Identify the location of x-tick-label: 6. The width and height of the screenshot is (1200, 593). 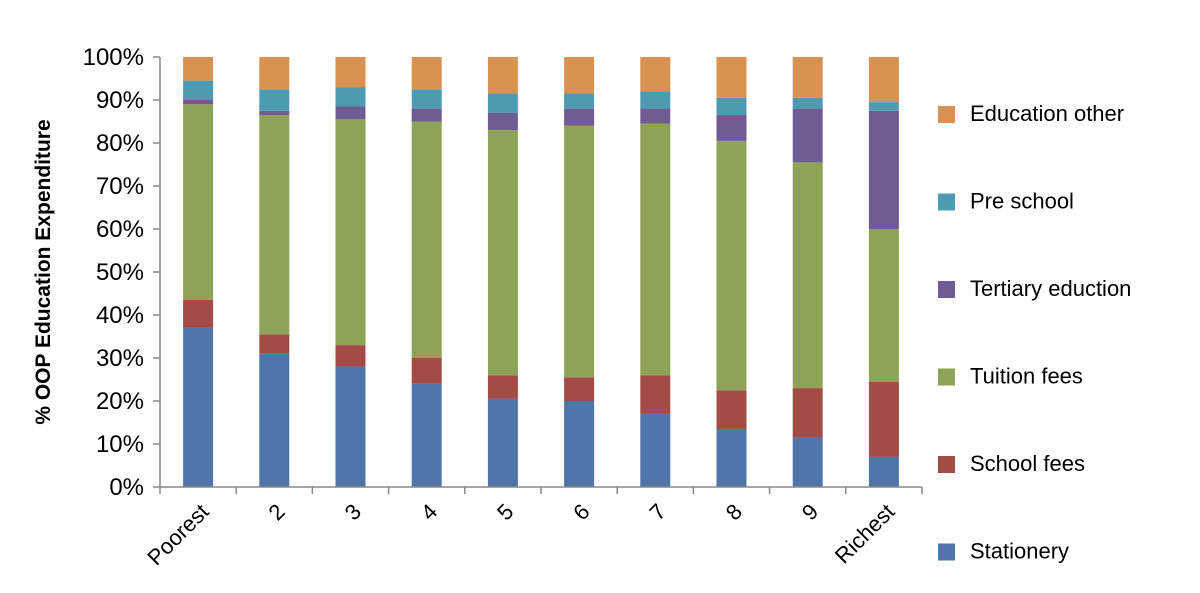
(581, 512).